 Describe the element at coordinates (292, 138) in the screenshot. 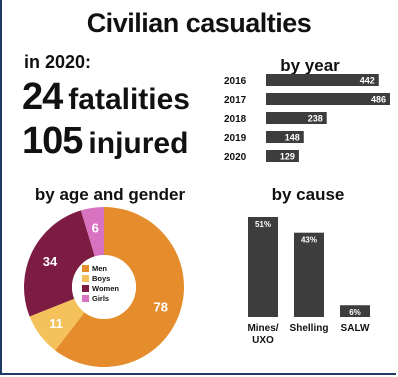

I see `year-value-label: 148` at that location.